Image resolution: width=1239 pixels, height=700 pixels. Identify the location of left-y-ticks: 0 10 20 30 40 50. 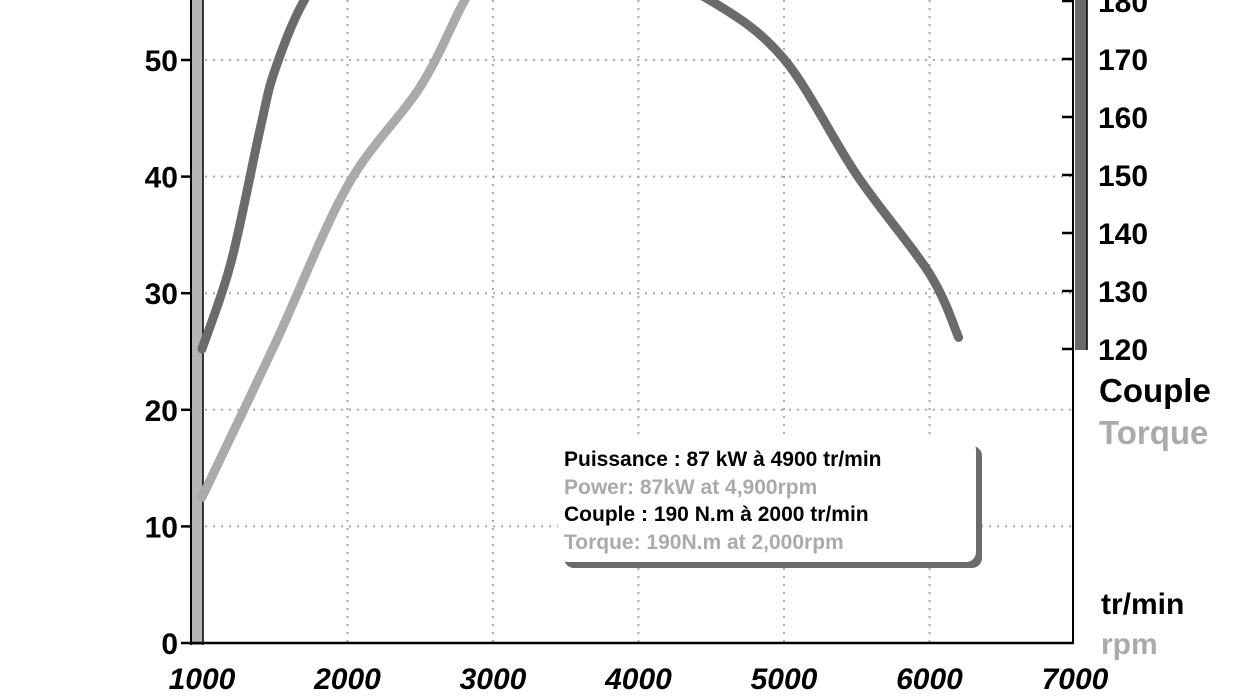
(161, 353).